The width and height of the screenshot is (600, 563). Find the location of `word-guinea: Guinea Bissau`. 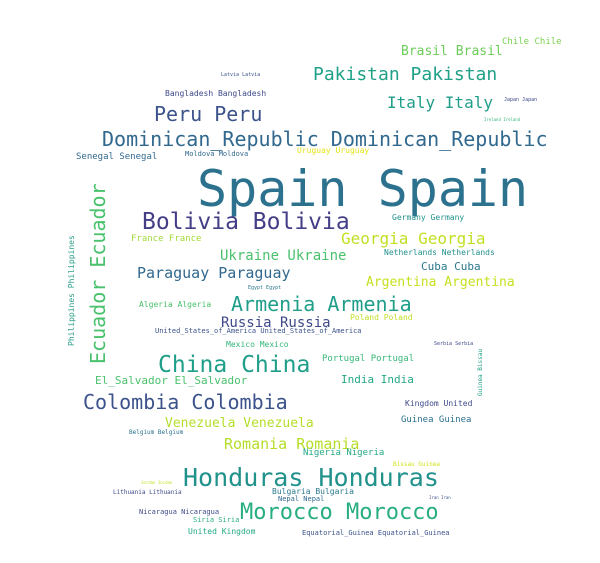

word-guinea: Guinea Bissau is located at coordinates (480, 372).